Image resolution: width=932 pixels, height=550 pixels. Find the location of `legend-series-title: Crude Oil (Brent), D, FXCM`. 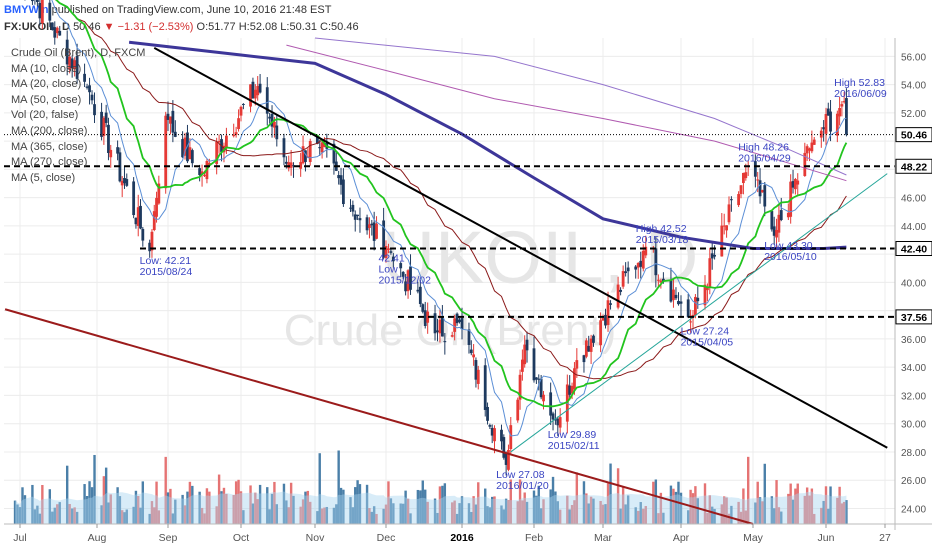

legend-series-title: Crude Oil (Brent), D, FXCM is located at coordinates (78, 53).